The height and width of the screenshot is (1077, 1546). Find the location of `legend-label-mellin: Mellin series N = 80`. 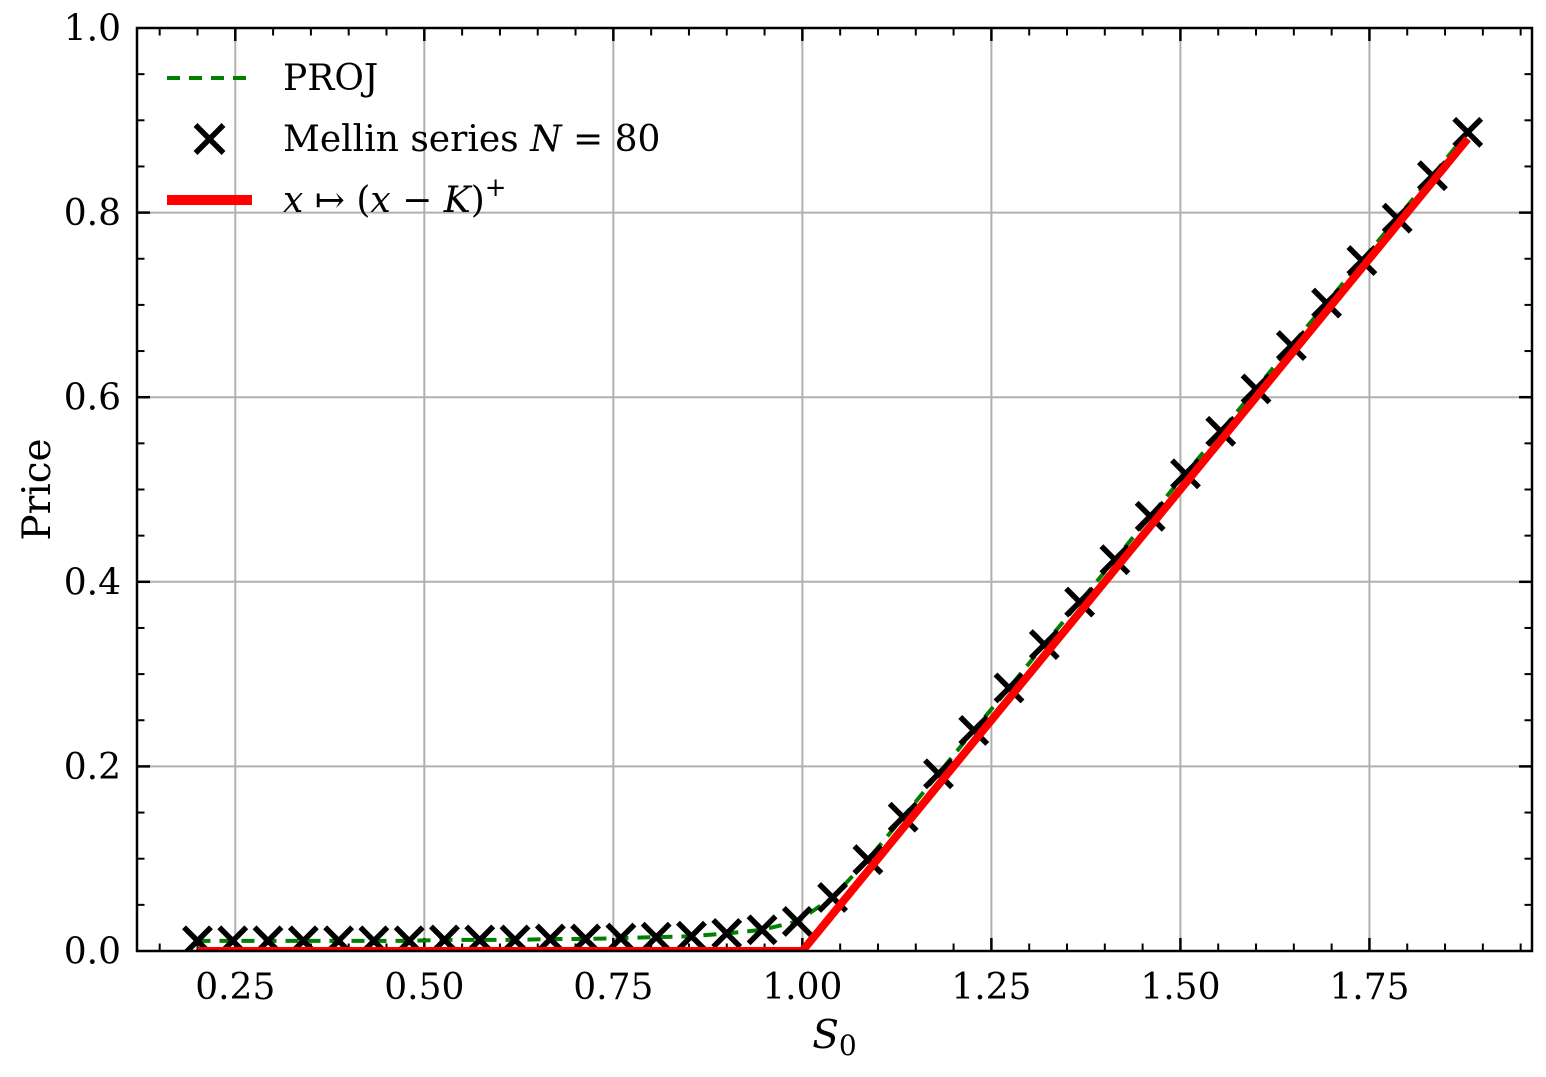

legend-label-mellin: Mellin series N = 80 is located at coordinates (471, 139).